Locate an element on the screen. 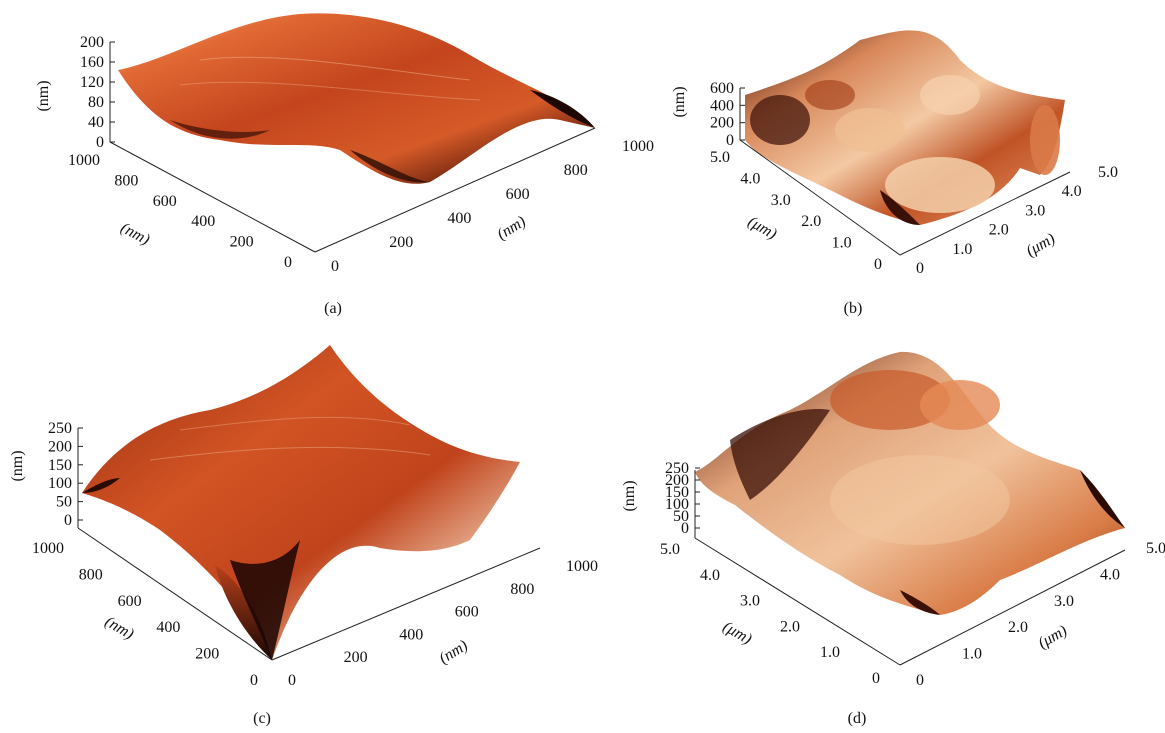 This screenshot has height=733, width=1165. panel-d-caption: (d) is located at coordinates (857, 718).